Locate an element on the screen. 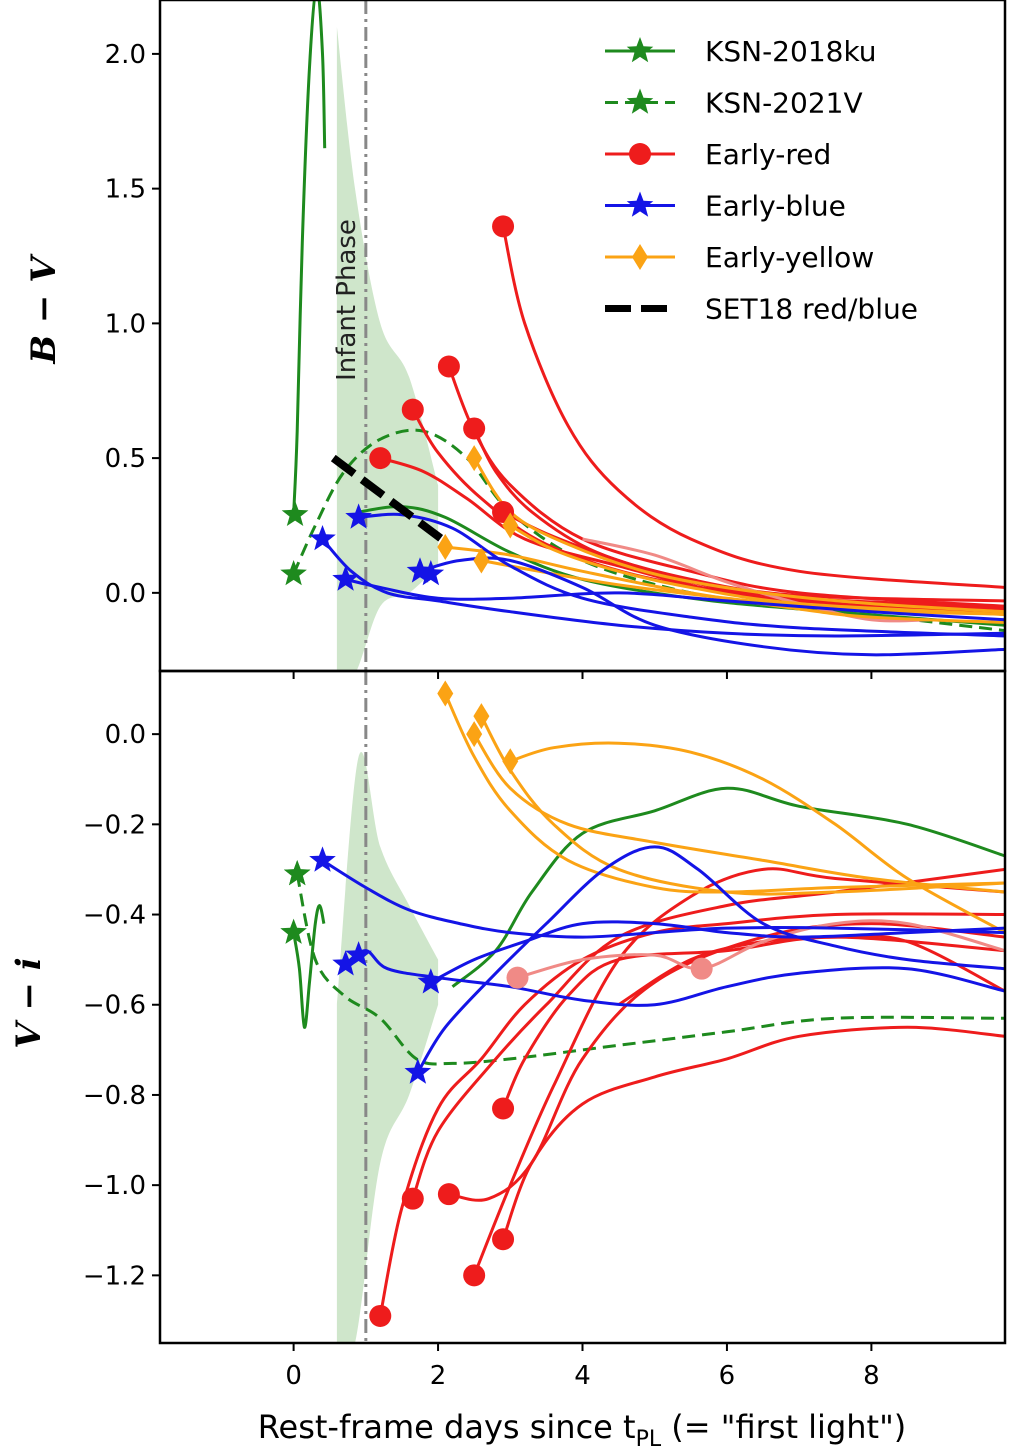 Image resolution: width=1009 pixels, height=1454 pixels. legend-label-early-yellow: Early-yellow is located at coordinates (789, 257).